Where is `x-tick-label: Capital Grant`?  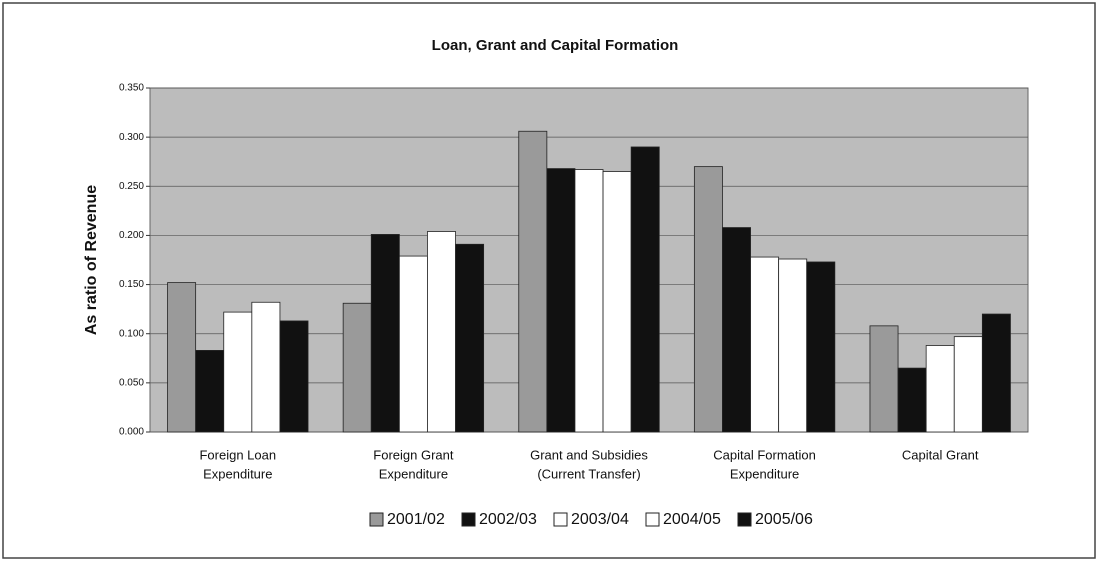 x-tick-label: Capital Grant is located at coordinates (940, 454).